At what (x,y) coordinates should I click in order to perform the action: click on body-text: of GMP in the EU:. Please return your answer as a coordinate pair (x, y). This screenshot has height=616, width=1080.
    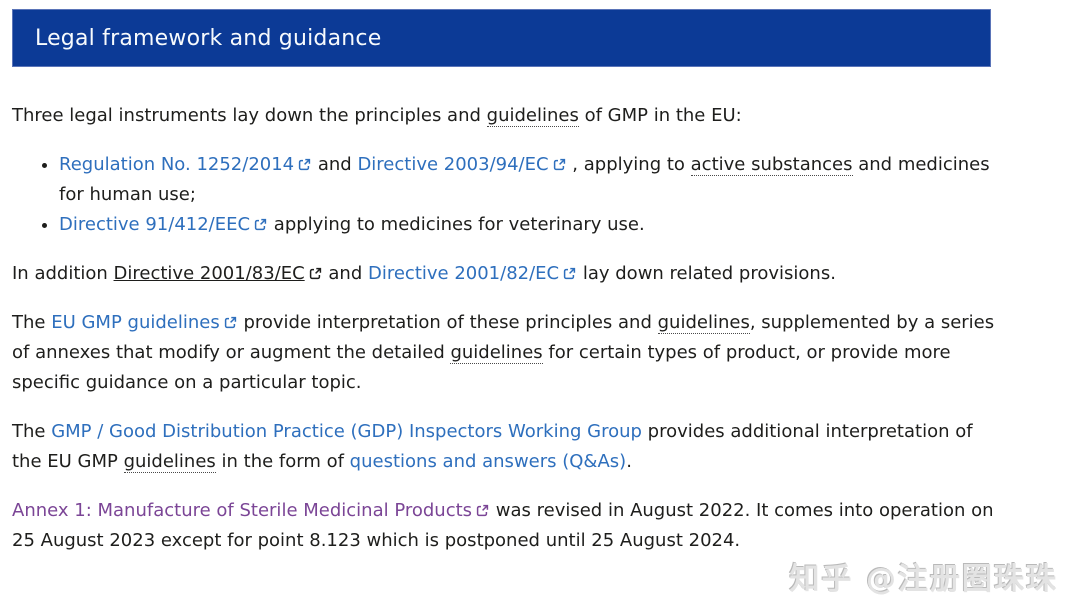
    Looking at the image, I should click on (660, 115).